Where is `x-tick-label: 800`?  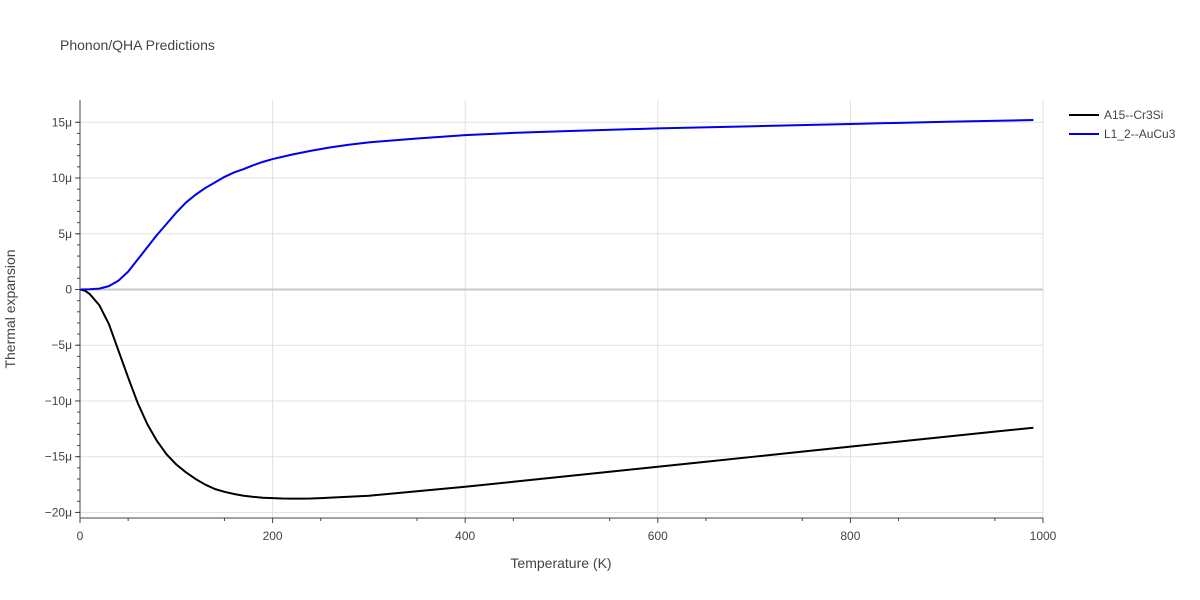
x-tick-label: 800 is located at coordinates (850, 536).